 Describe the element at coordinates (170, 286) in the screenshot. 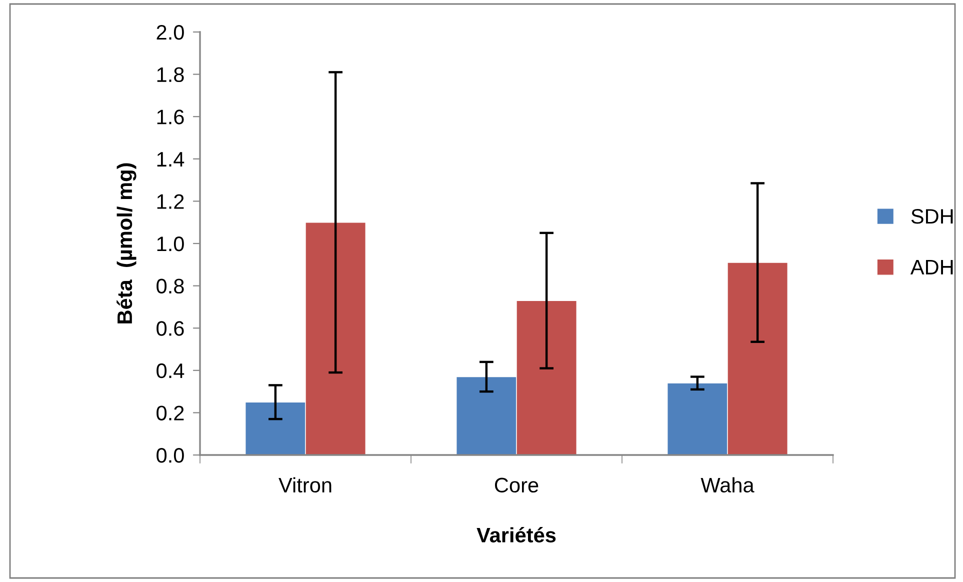

I see `y-tick-label: 0.8` at that location.